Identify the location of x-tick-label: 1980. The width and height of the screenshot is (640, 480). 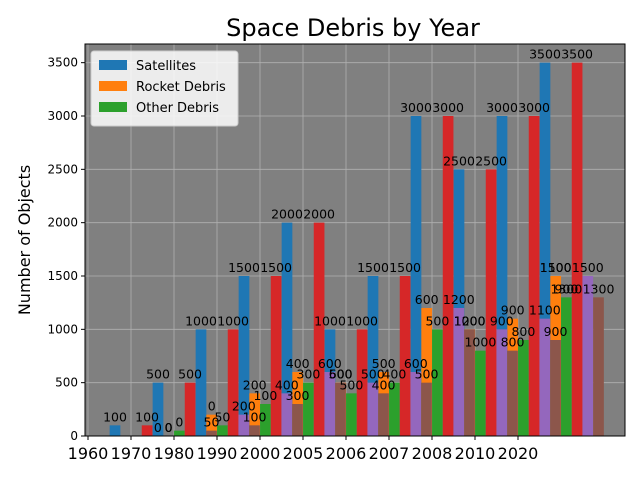
(174, 453).